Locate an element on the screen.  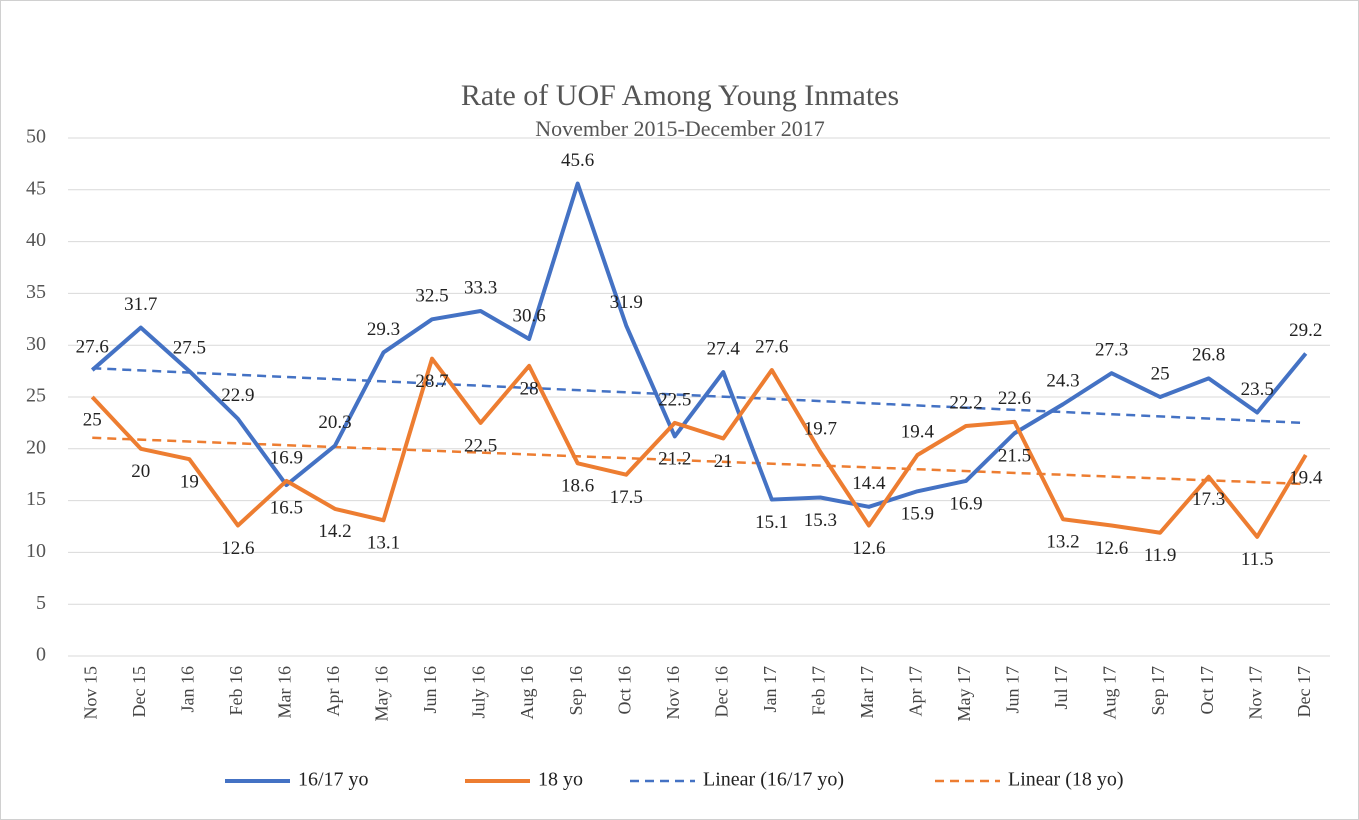
legend-label: 18 yo is located at coordinates (560, 780).